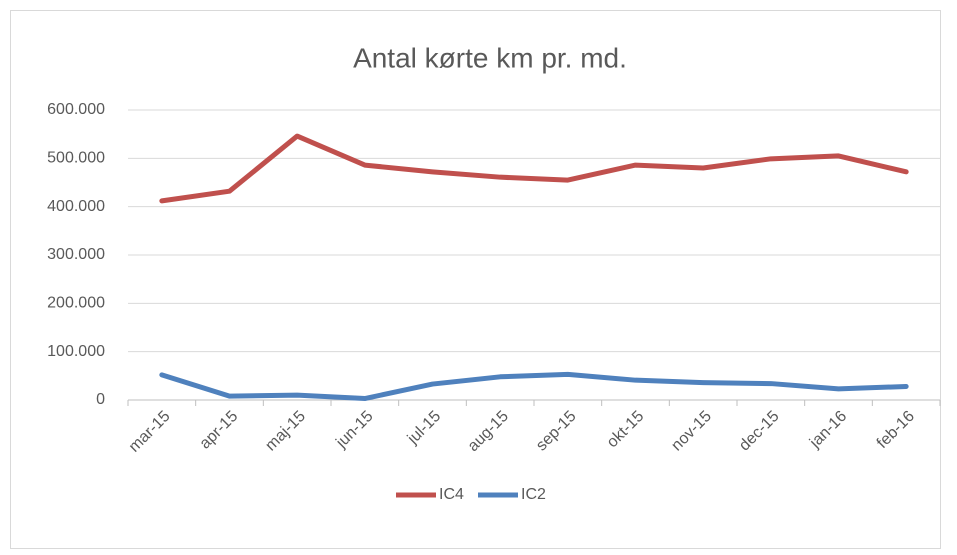 The height and width of the screenshot is (555, 957). What do you see at coordinates (76, 254) in the screenshot?
I see `y-tick-label: 300.000` at bounding box center [76, 254].